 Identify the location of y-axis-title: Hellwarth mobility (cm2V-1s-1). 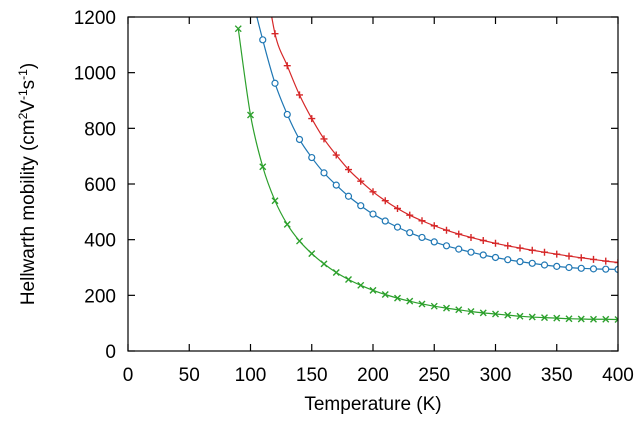
(27, 184).